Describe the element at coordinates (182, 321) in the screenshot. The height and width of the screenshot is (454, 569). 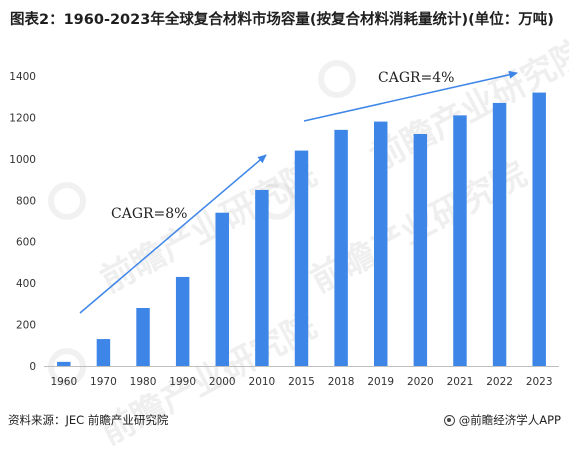
I see `bar-1990` at that location.